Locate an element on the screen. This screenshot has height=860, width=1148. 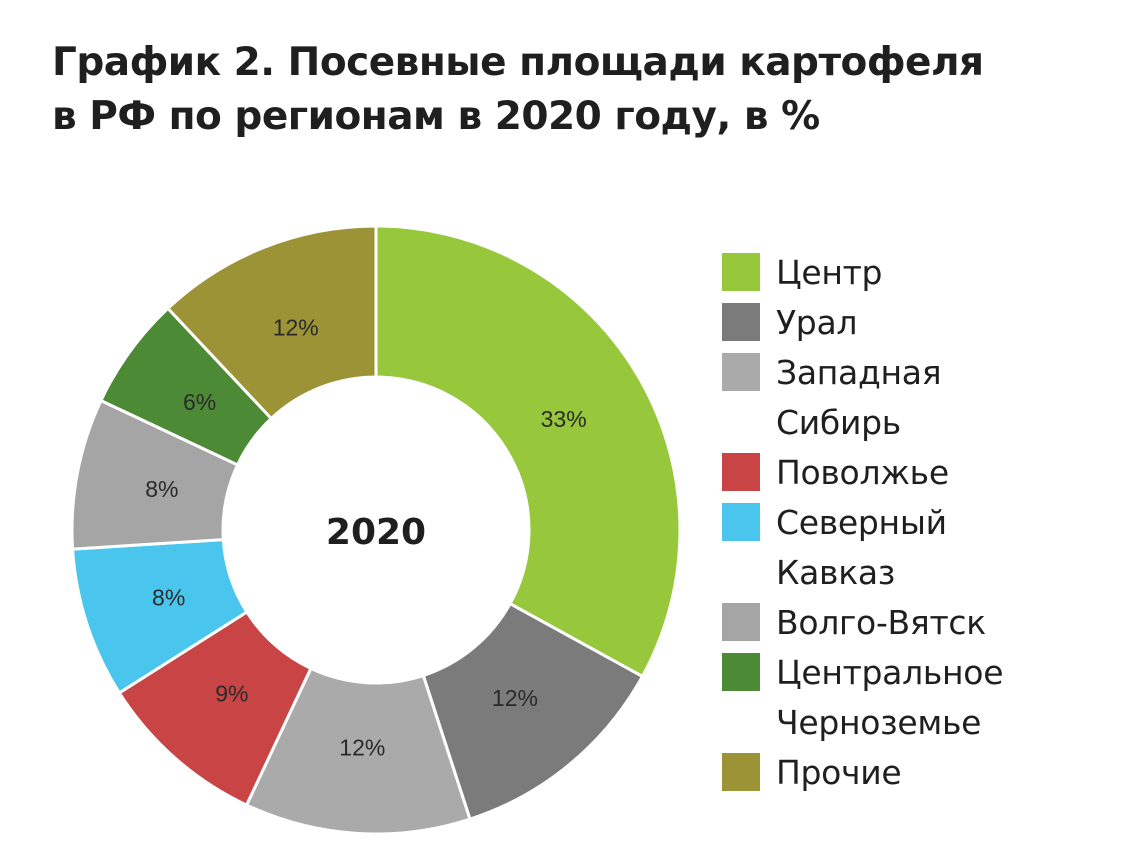
legend-label-volgo-vyatsk: Волго-Вятск is located at coordinates (881, 622).